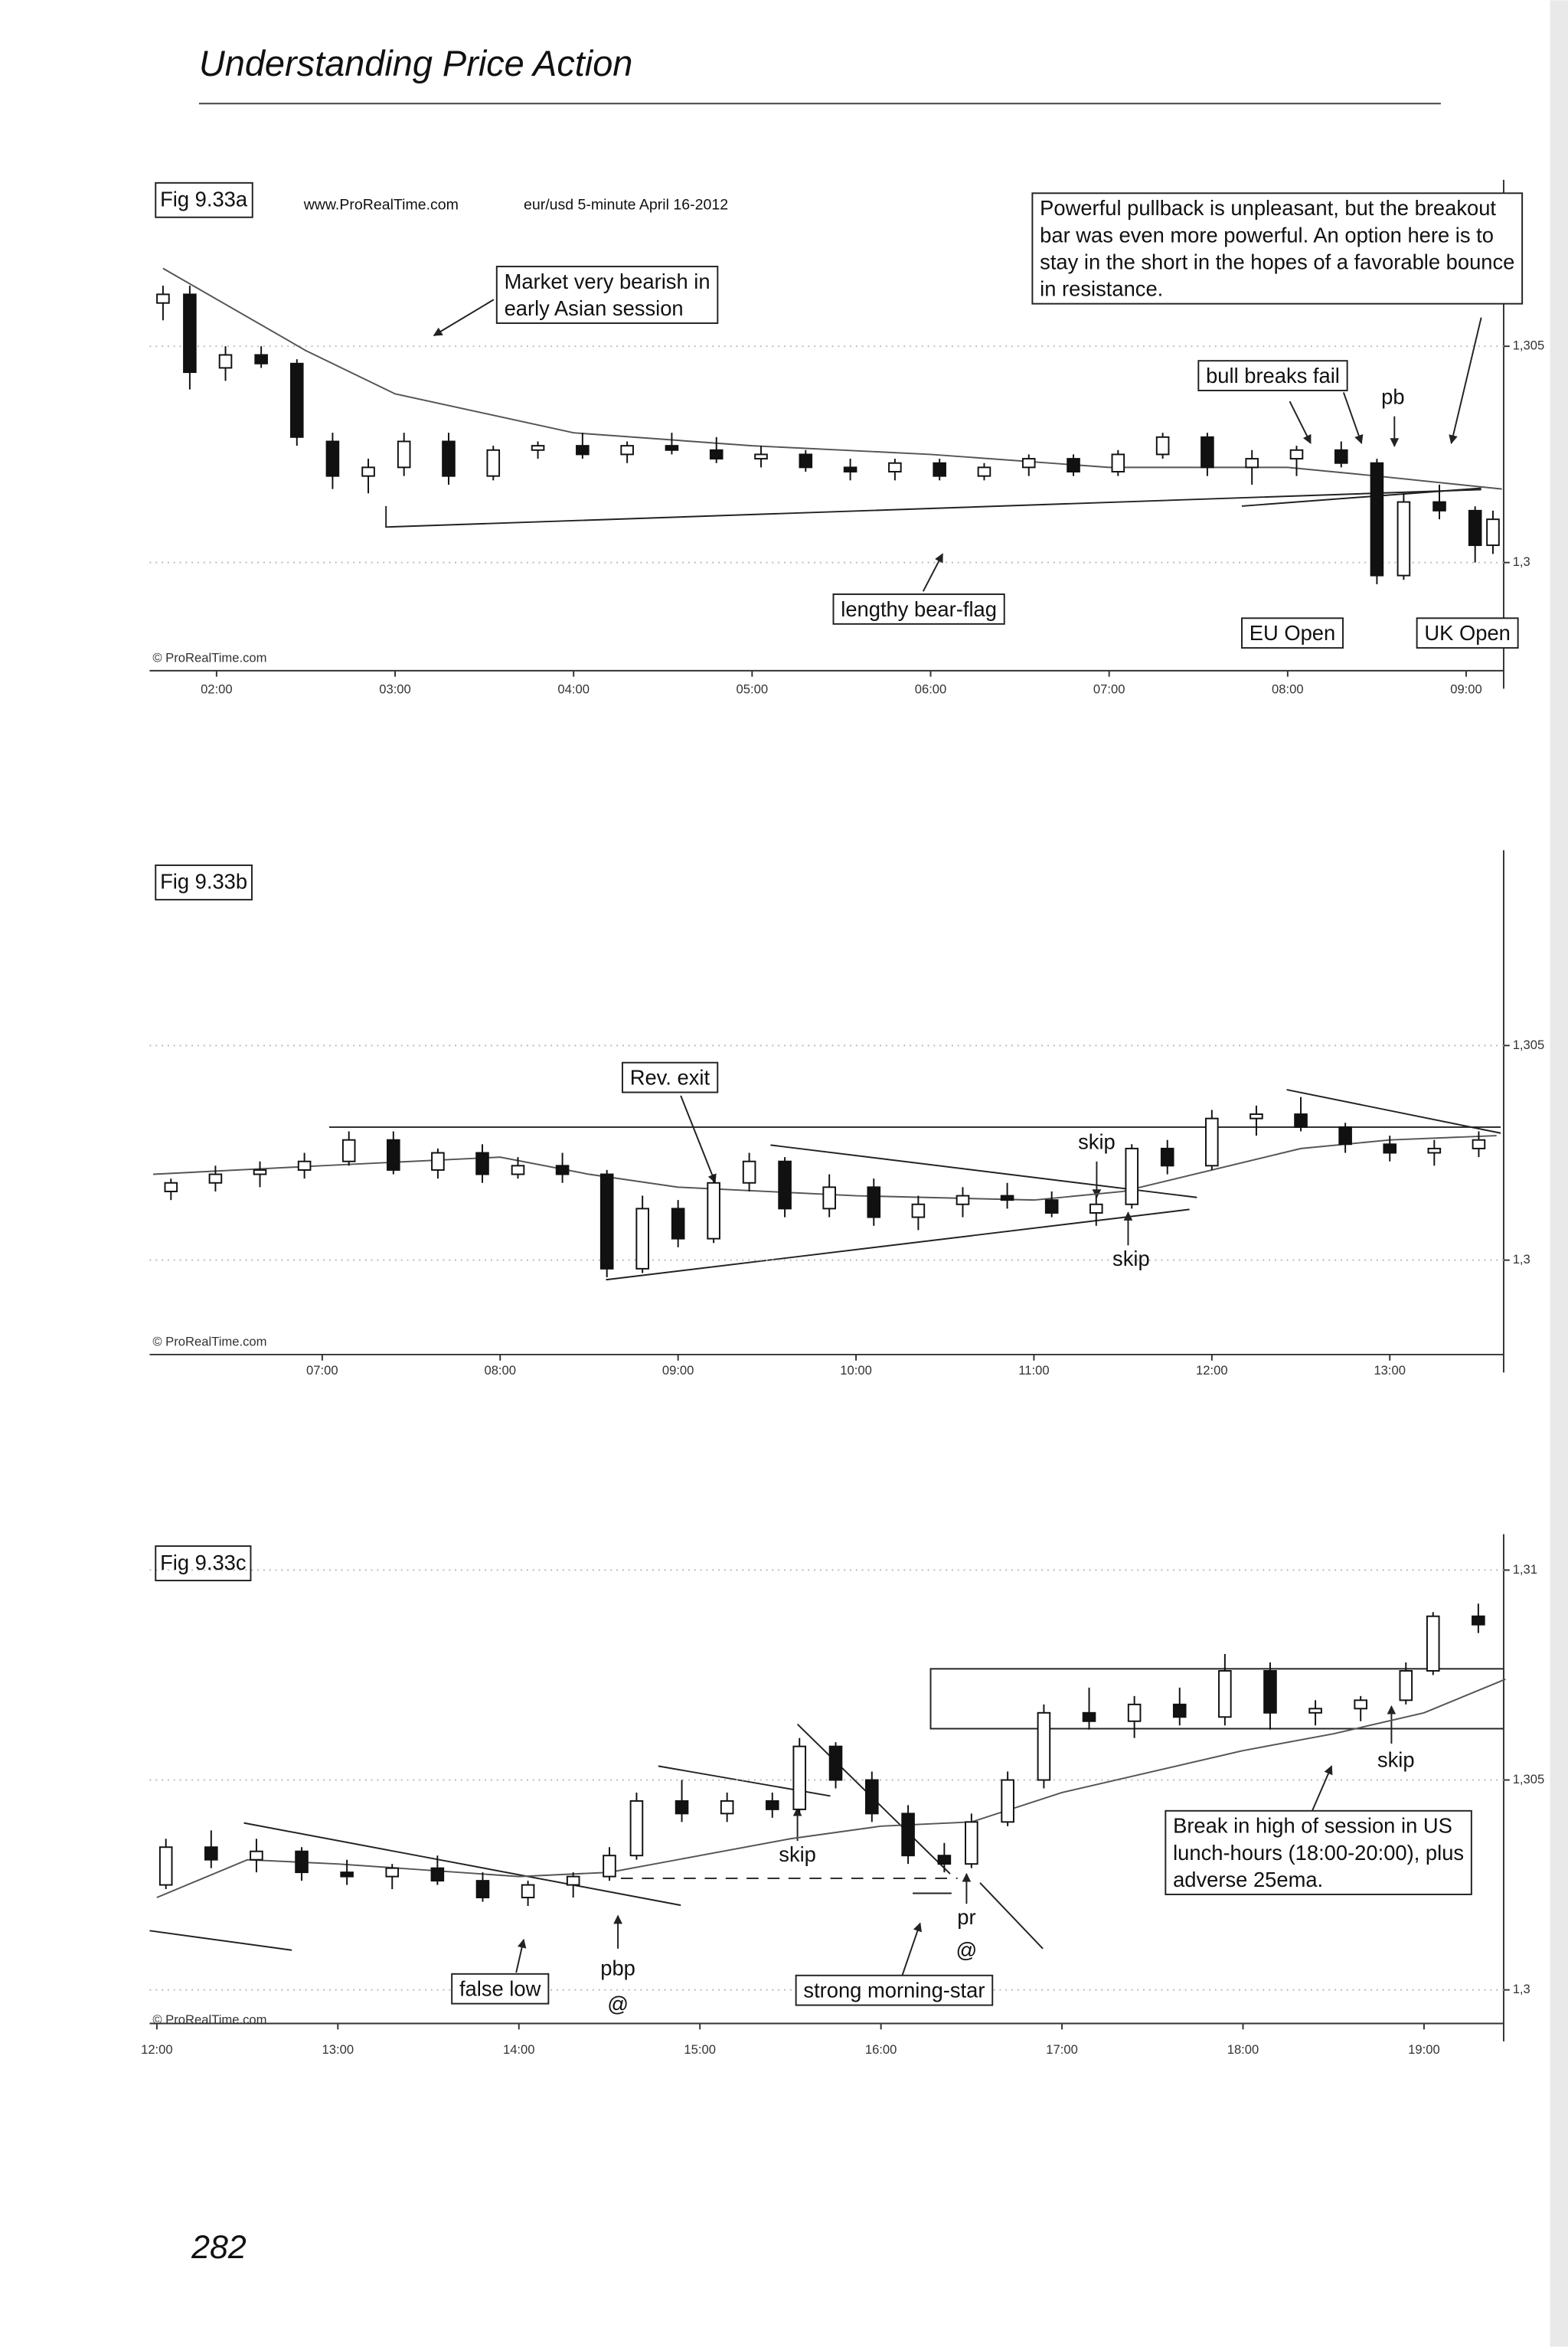  I want to click on source: www.ProRealTime.com, so click(381, 204).